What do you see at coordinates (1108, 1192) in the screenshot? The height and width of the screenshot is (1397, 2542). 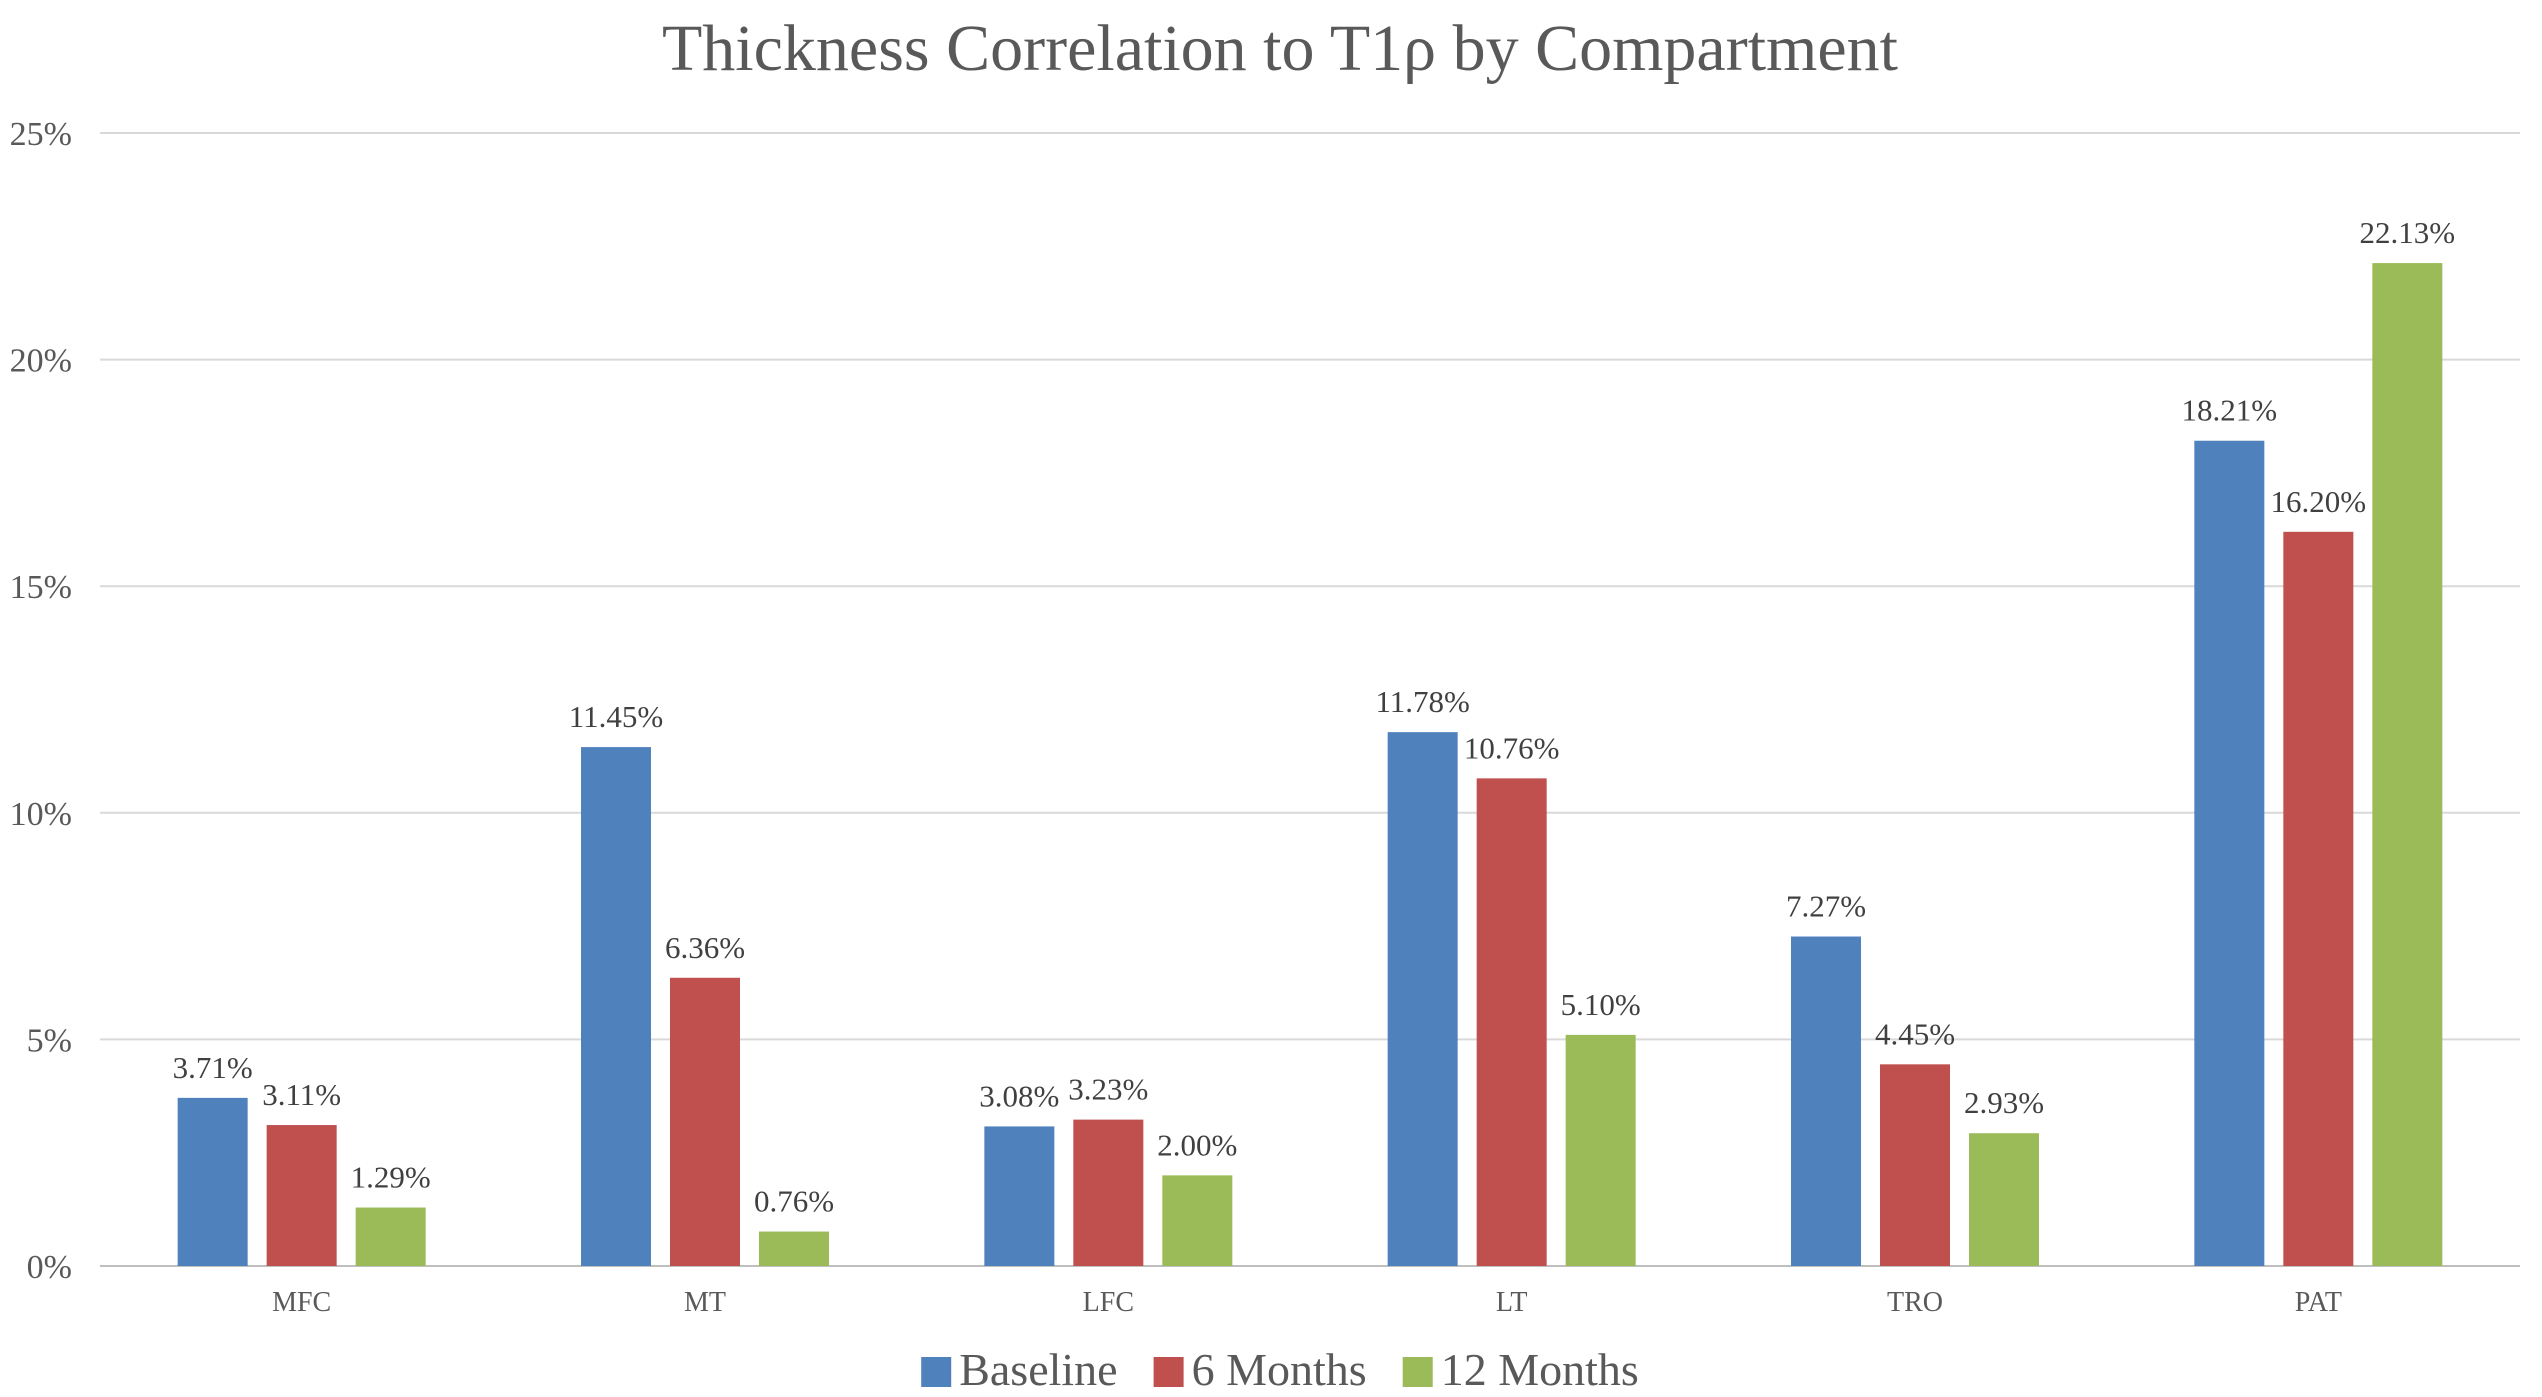 I see `bar-lfc-6-months` at bounding box center [1108, 1192].